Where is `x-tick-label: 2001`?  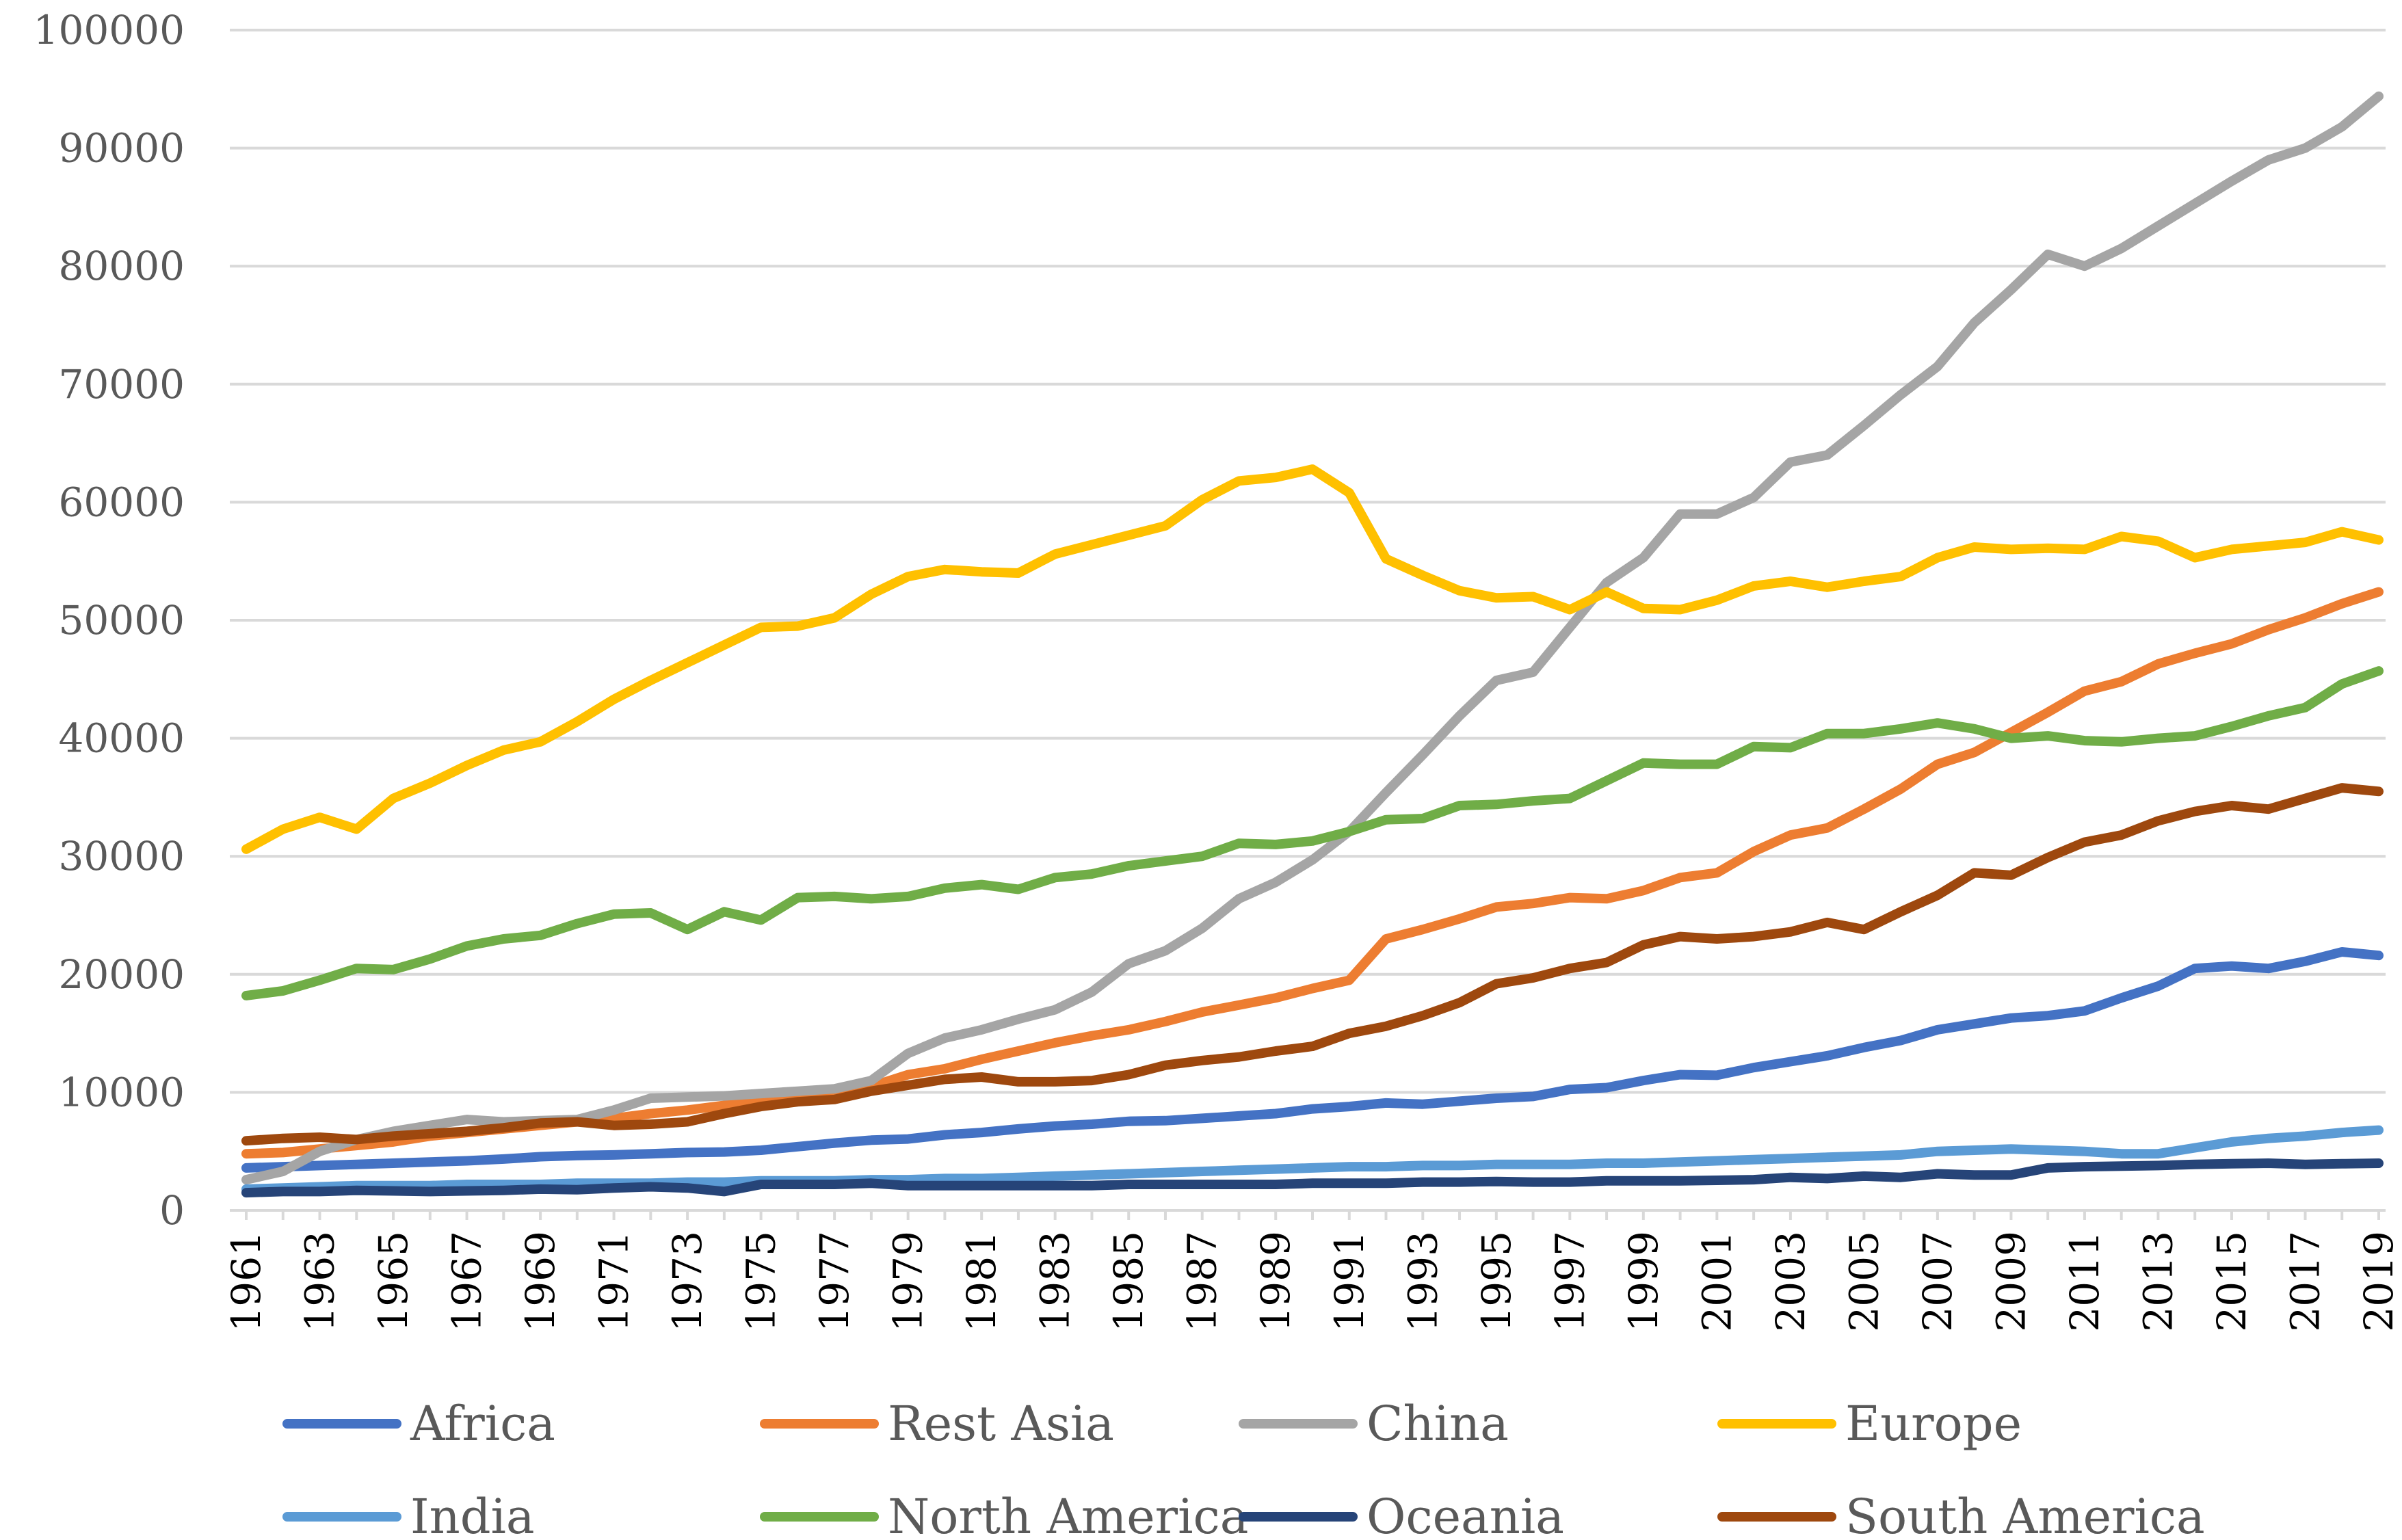
x-tick-label: 2001 is located at coordinates (1716, 1281).